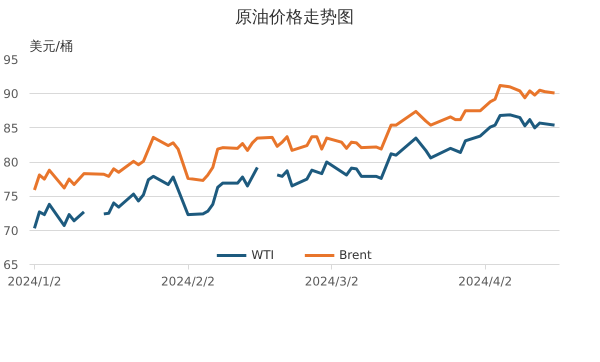 The width and height of the screenshot is (600, 362). Describe the element at coordinates (11, 231) in the screenshot. I see `y-tick-label: 70` at that location.